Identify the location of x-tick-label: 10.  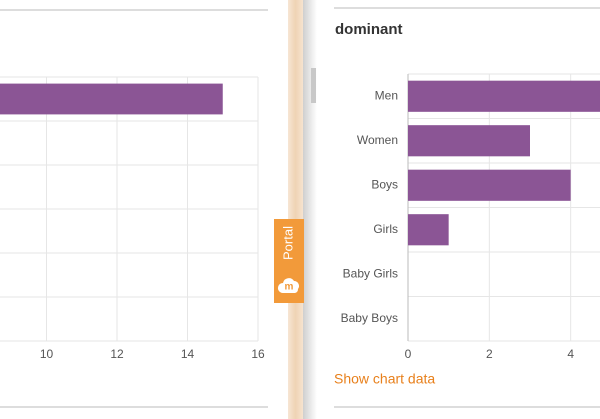
(47, 354).